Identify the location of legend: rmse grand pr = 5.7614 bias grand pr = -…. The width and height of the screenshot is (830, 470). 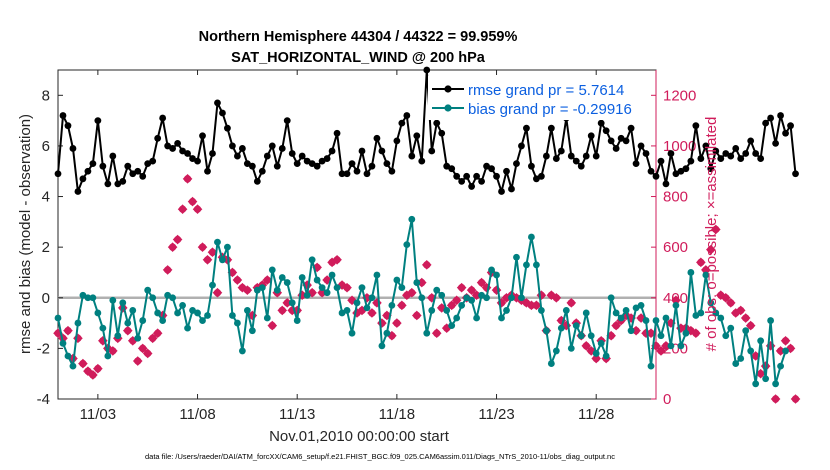
(538, 98).